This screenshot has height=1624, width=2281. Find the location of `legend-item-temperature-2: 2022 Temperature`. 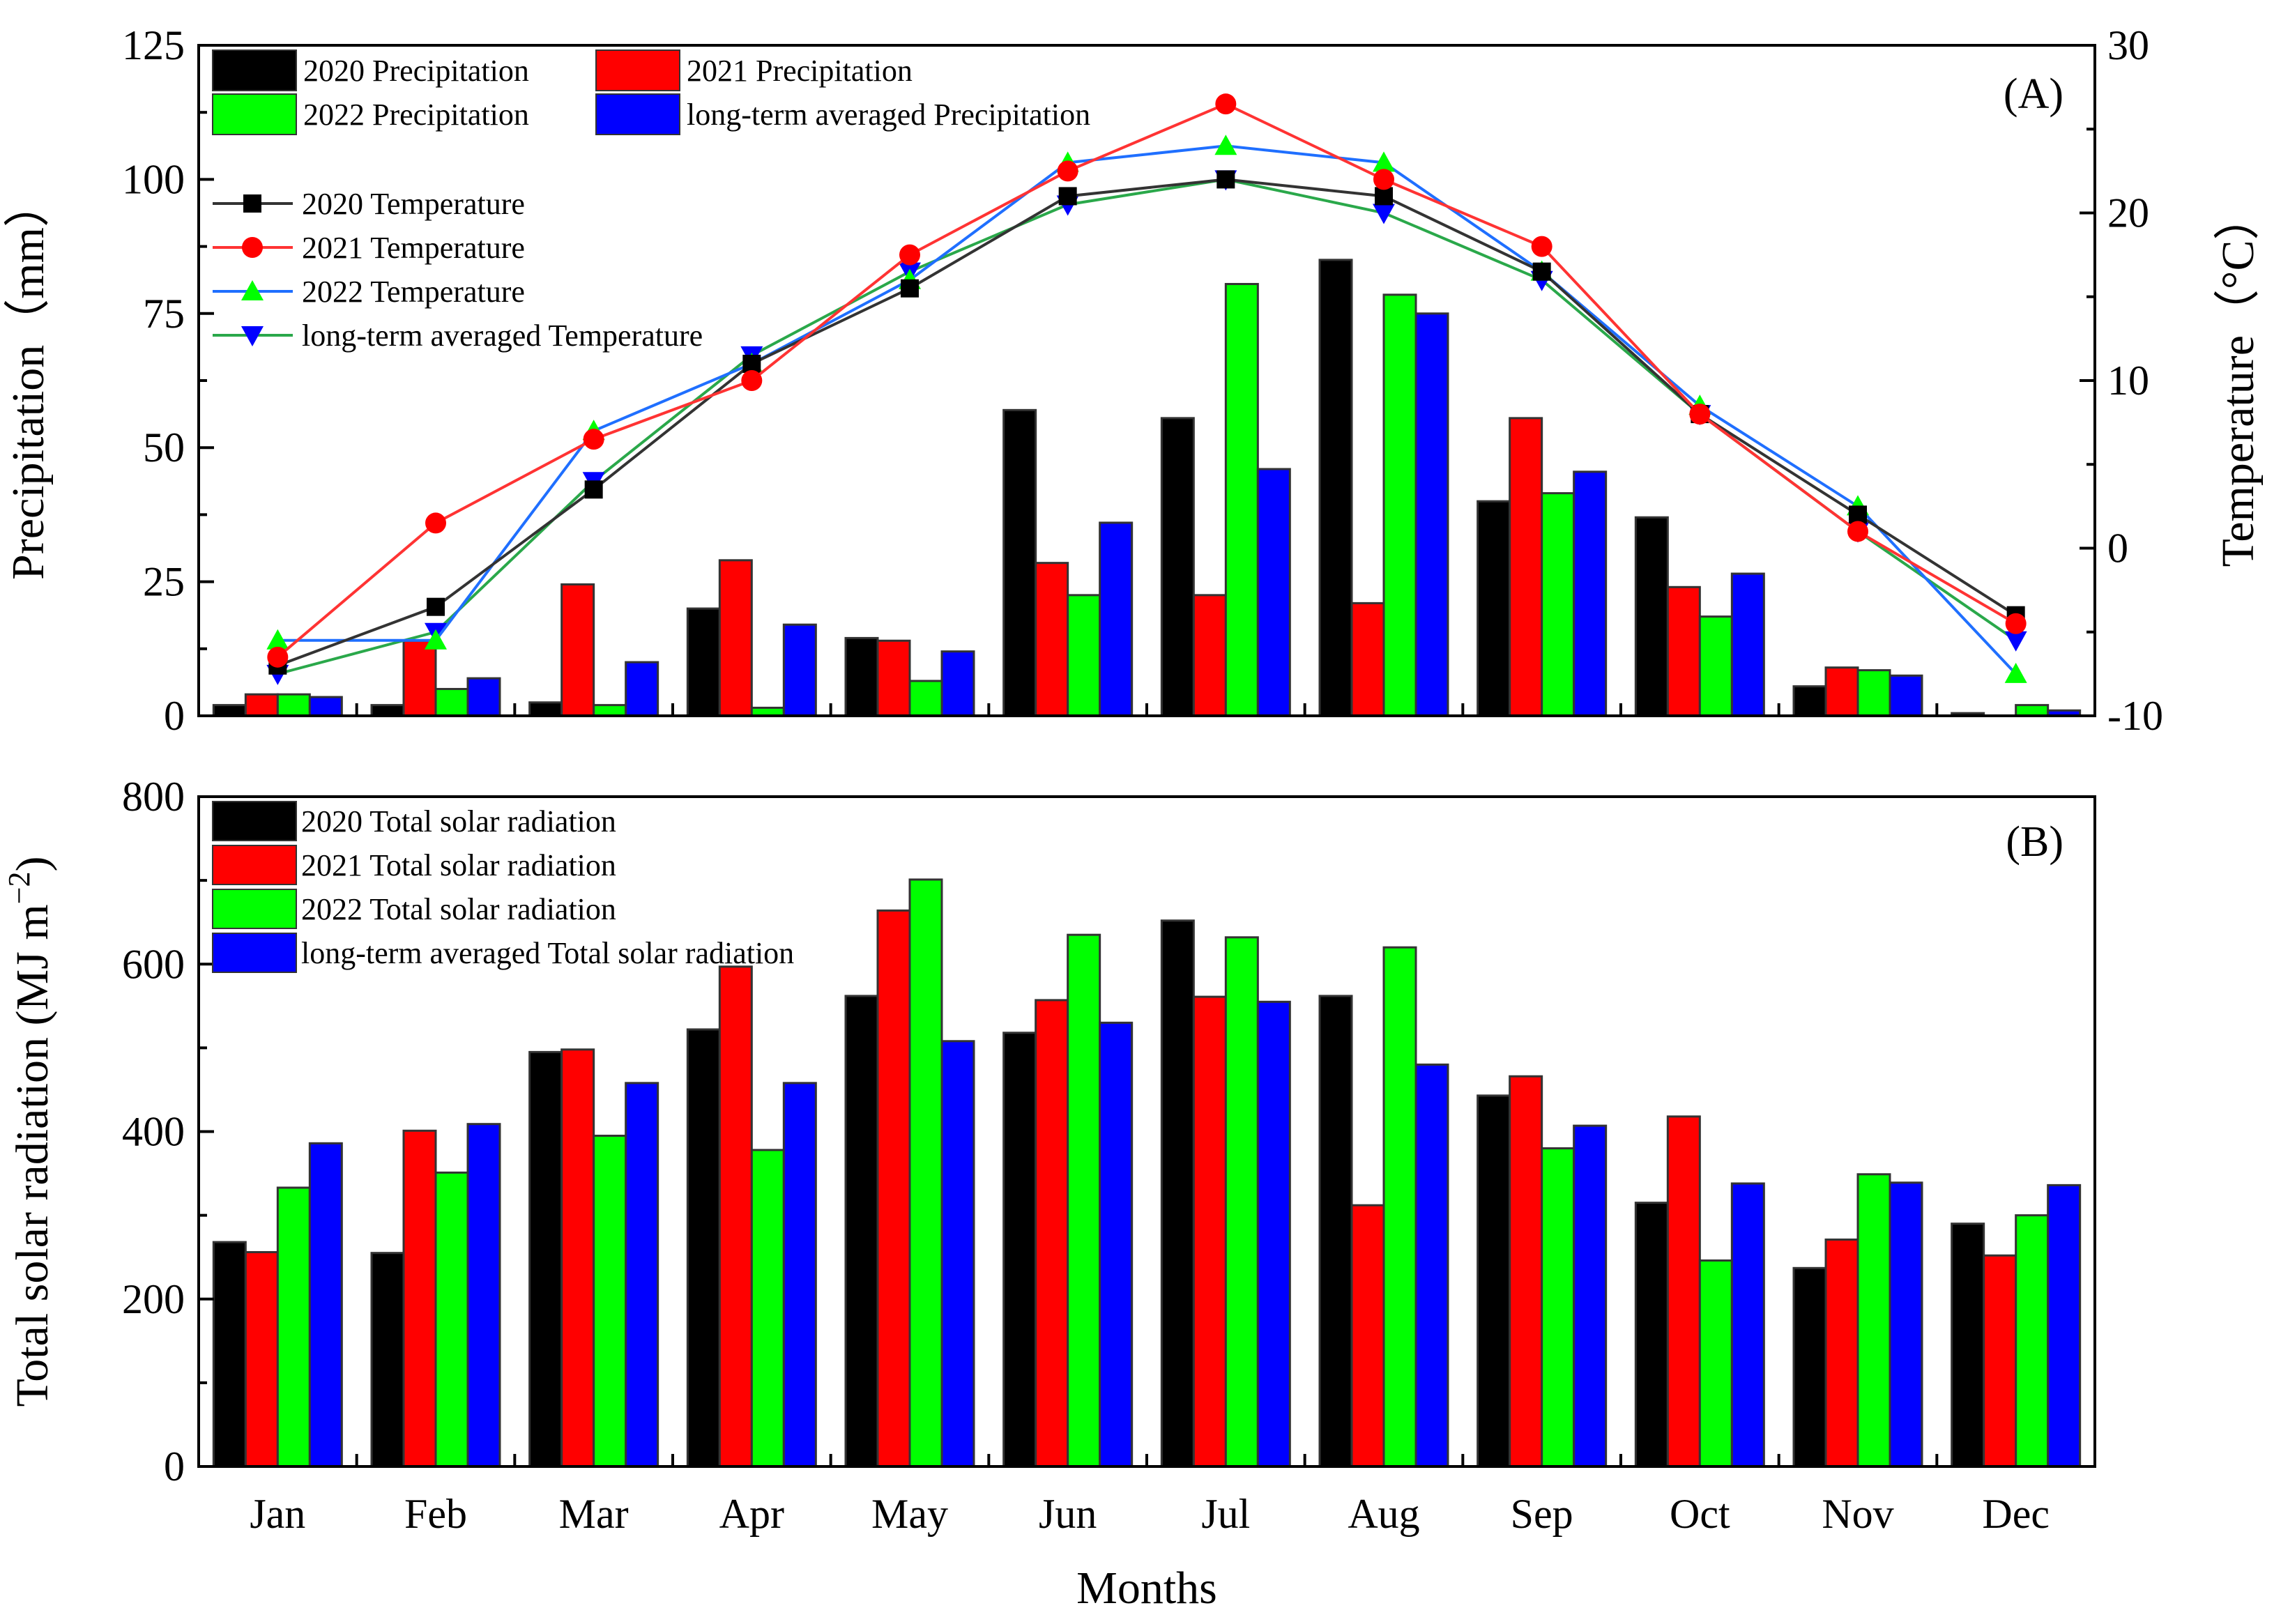

legend-item-temperature-2: 2022 Temperature is located at coordinates (369, 292).